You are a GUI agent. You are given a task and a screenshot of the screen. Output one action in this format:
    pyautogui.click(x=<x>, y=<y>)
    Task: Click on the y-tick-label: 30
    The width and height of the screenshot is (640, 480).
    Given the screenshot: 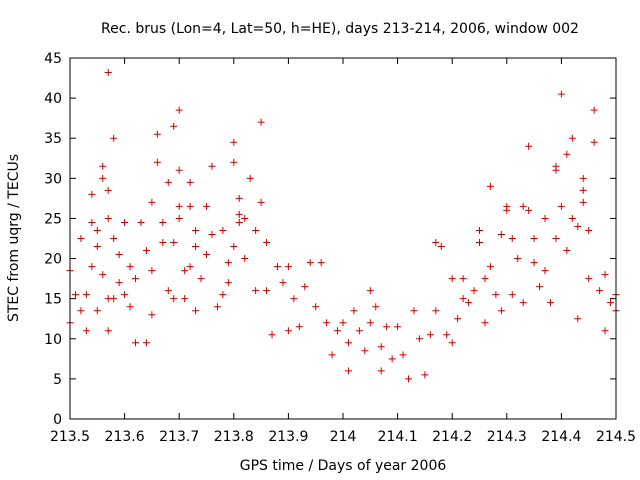 What is the action you would take?
    pyautogui.click(x=53, y=179)
    